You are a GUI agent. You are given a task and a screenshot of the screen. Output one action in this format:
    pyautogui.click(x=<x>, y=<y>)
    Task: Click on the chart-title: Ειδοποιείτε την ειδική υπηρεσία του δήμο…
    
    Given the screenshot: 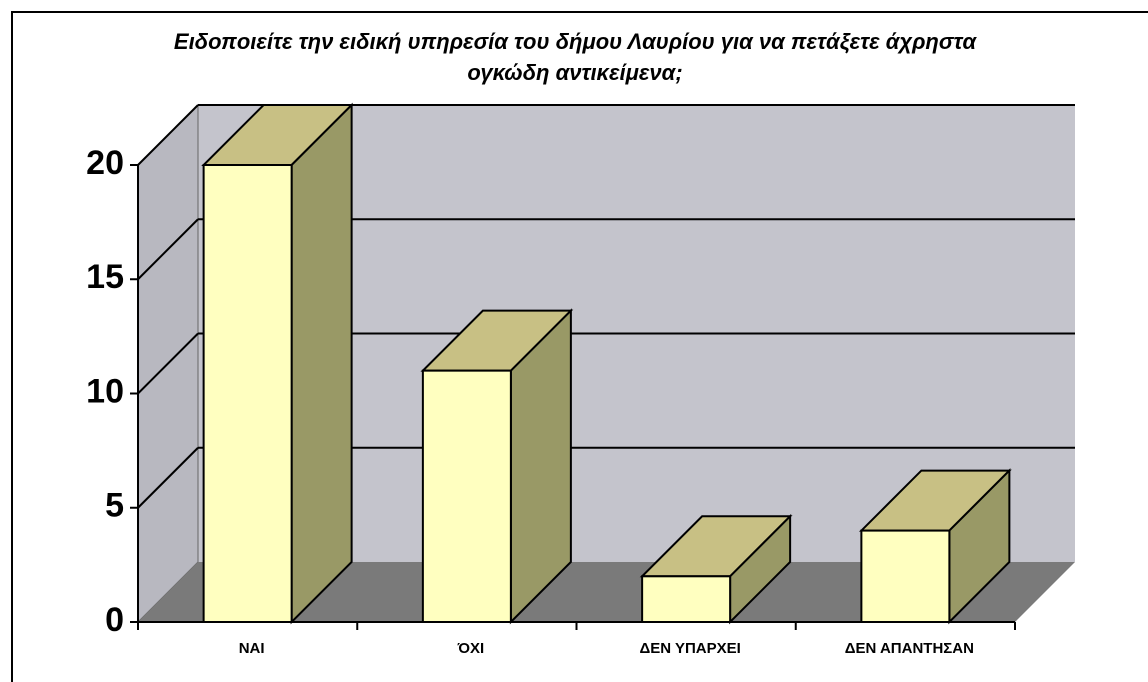 What is the action you would take?
    pyautogui.click(x=575, y=57)
    